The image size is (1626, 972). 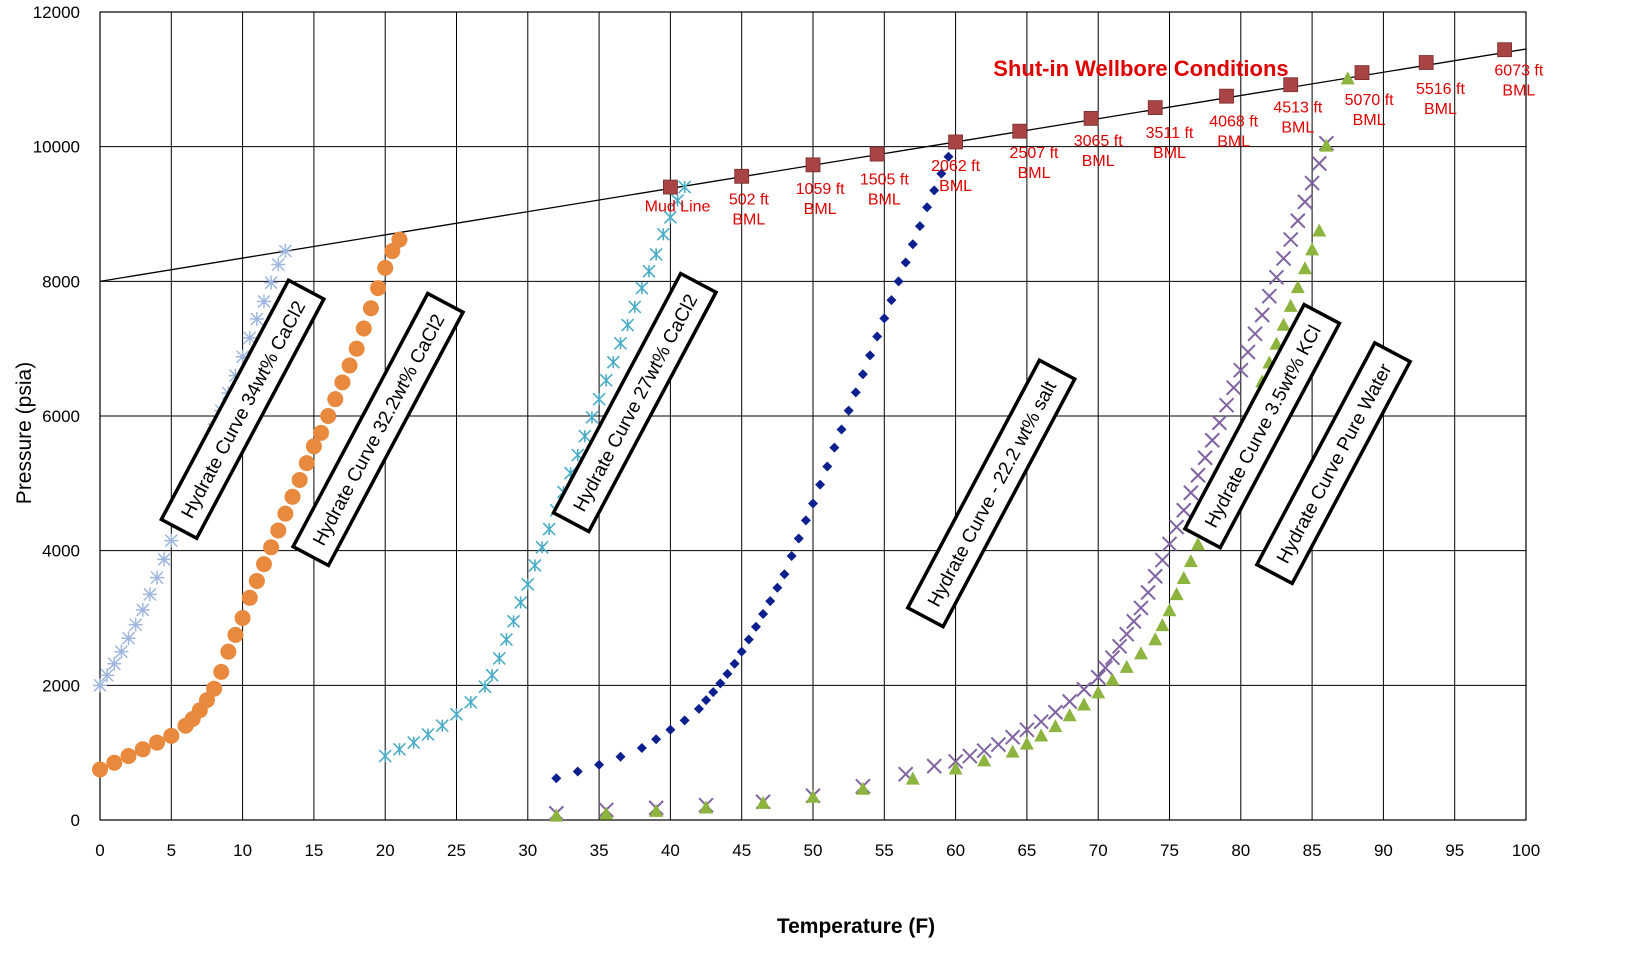 What do you see at coordinates (820, 199) in the screenshot?
I see `depth-annotation-2: 1059 ft BML` at bounding box center [820, 199].